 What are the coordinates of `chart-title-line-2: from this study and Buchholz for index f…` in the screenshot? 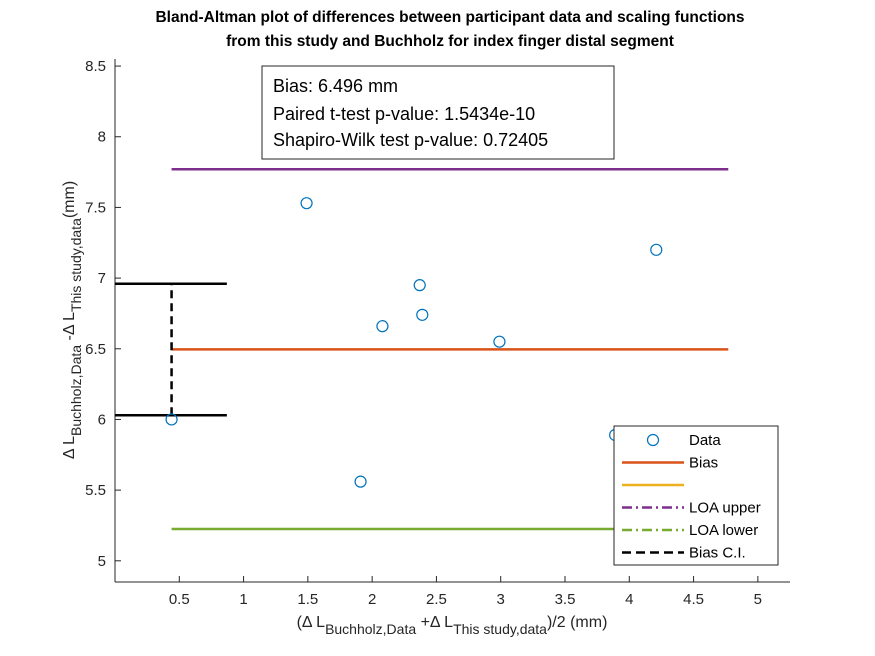 It's located at (450, 41).